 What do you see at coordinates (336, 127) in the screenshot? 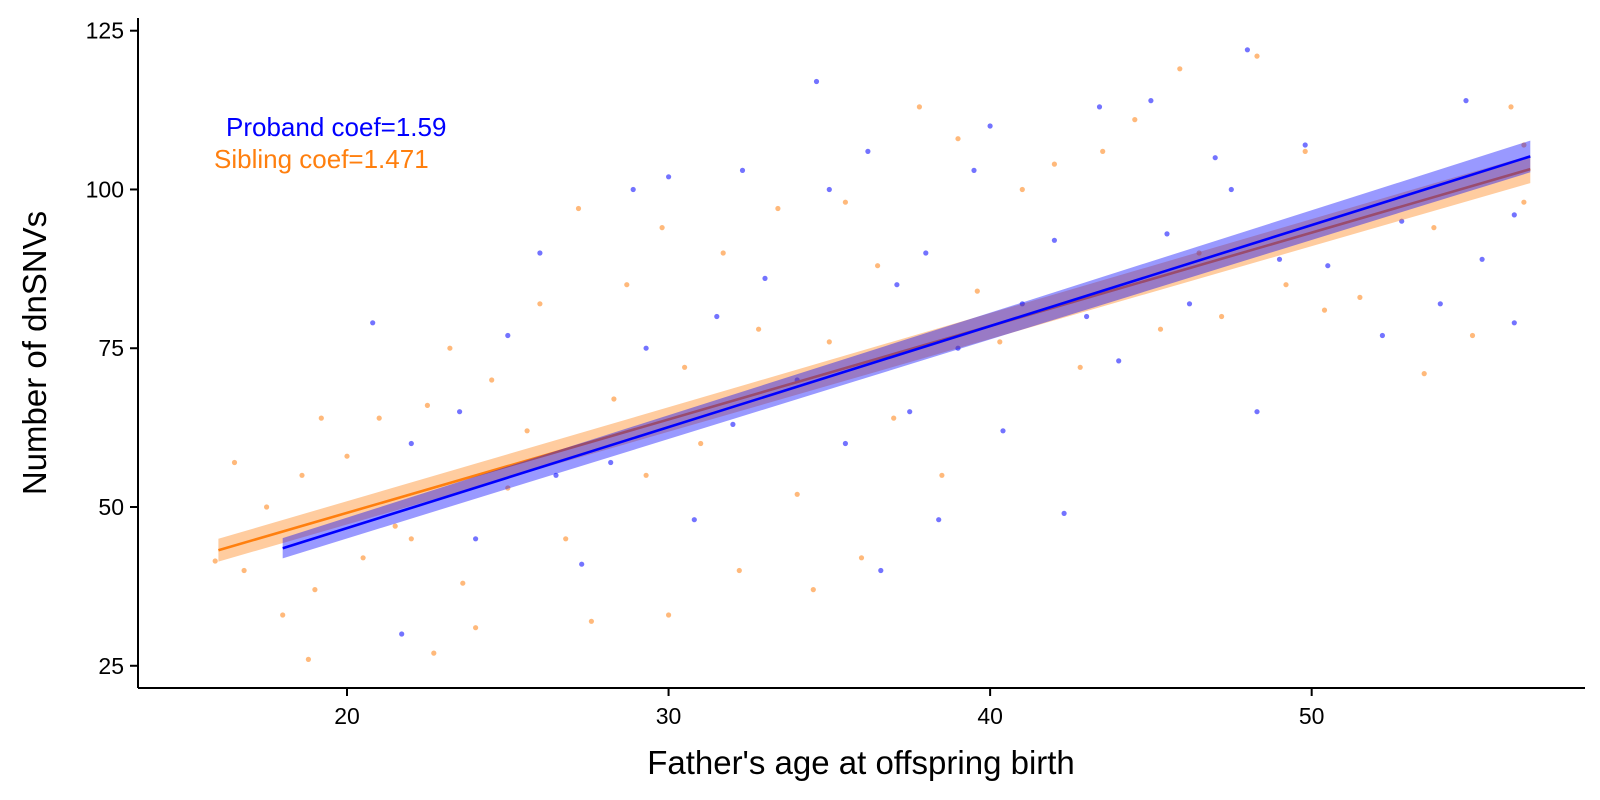
I see `proband-coef-annotation: Proband coef=1.59` at bounding box center [336, 127].